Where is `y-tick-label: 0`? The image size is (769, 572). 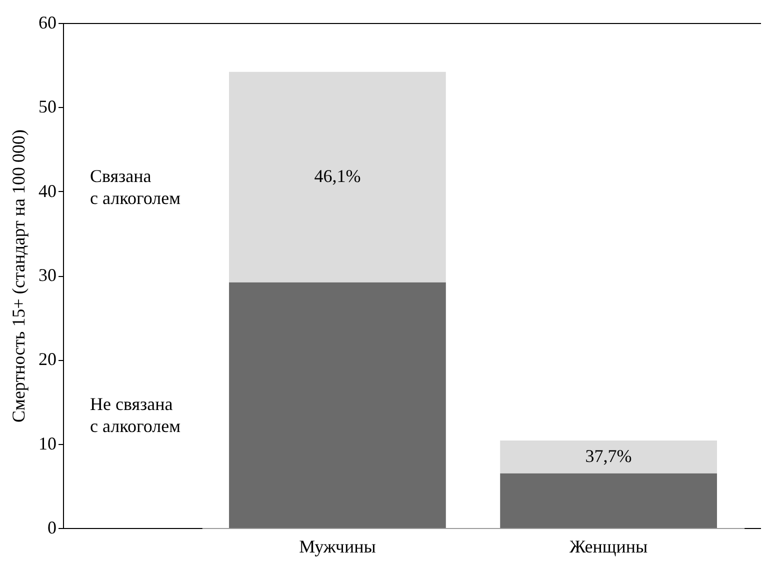
y-tick-label: 0 is located at coordinates (52, 528).